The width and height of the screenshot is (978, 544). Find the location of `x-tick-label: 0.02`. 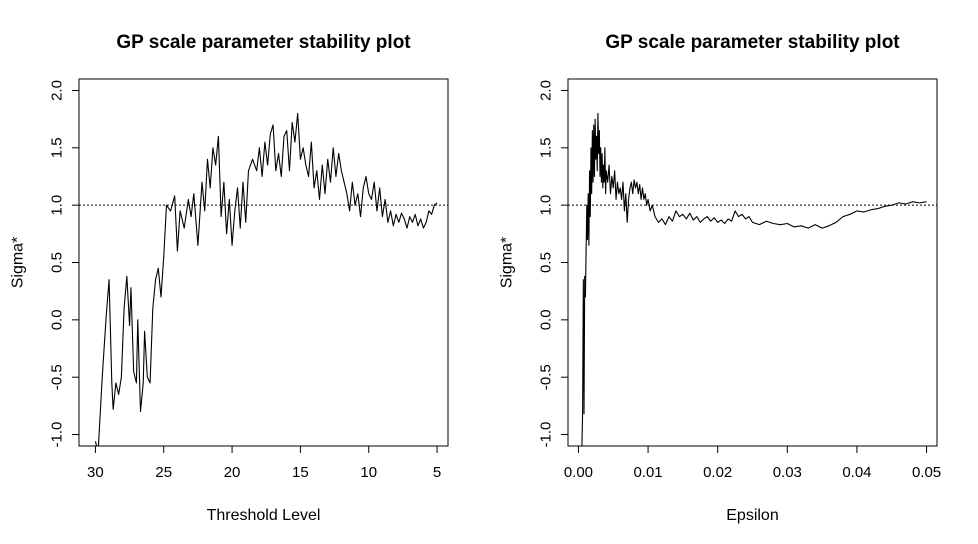

x-tick-label: 0.02 is located at coordinates (717, 472).